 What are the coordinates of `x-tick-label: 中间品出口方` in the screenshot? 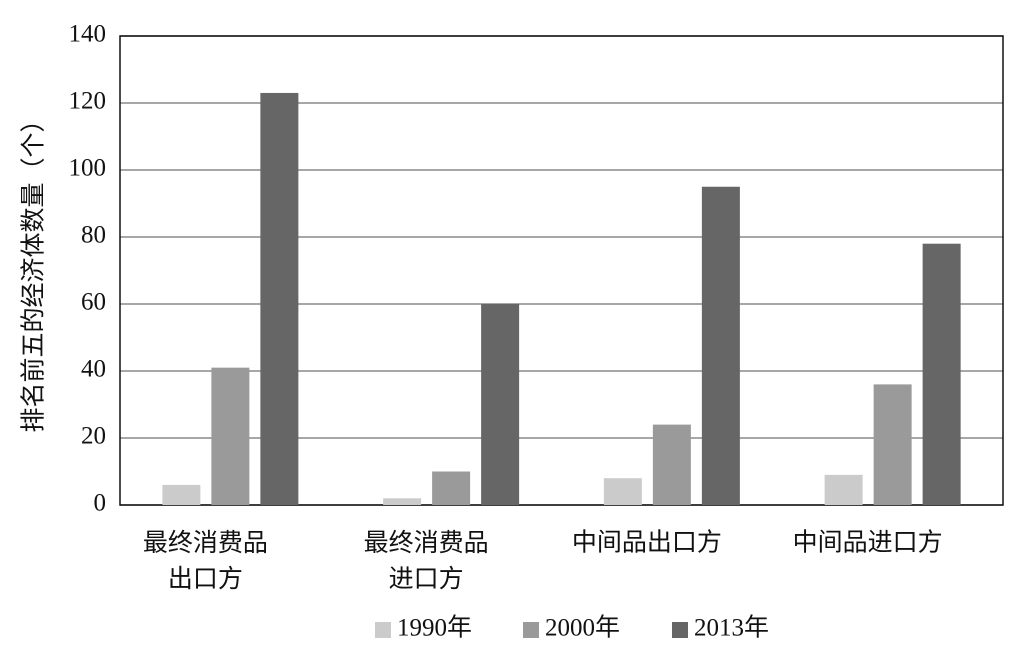 It's located at (647, 543).